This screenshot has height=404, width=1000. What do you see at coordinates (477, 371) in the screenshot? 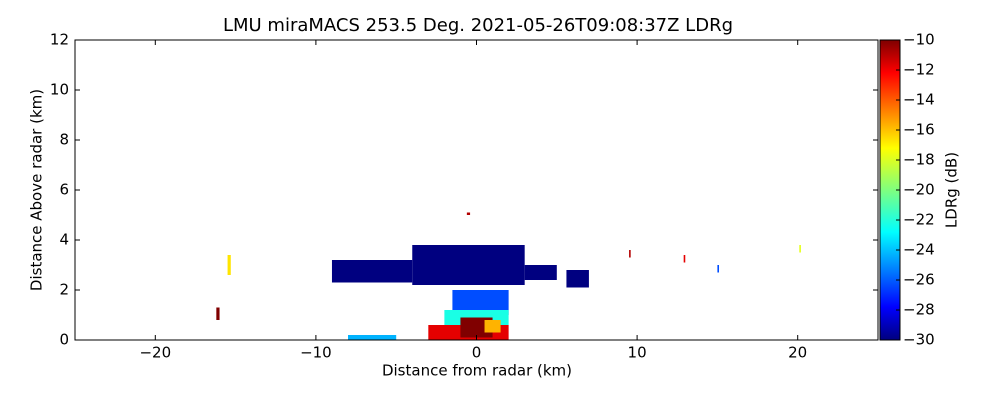
I see `x-axis-label: Distance from radar (km)` at bounding box center [477, 371].